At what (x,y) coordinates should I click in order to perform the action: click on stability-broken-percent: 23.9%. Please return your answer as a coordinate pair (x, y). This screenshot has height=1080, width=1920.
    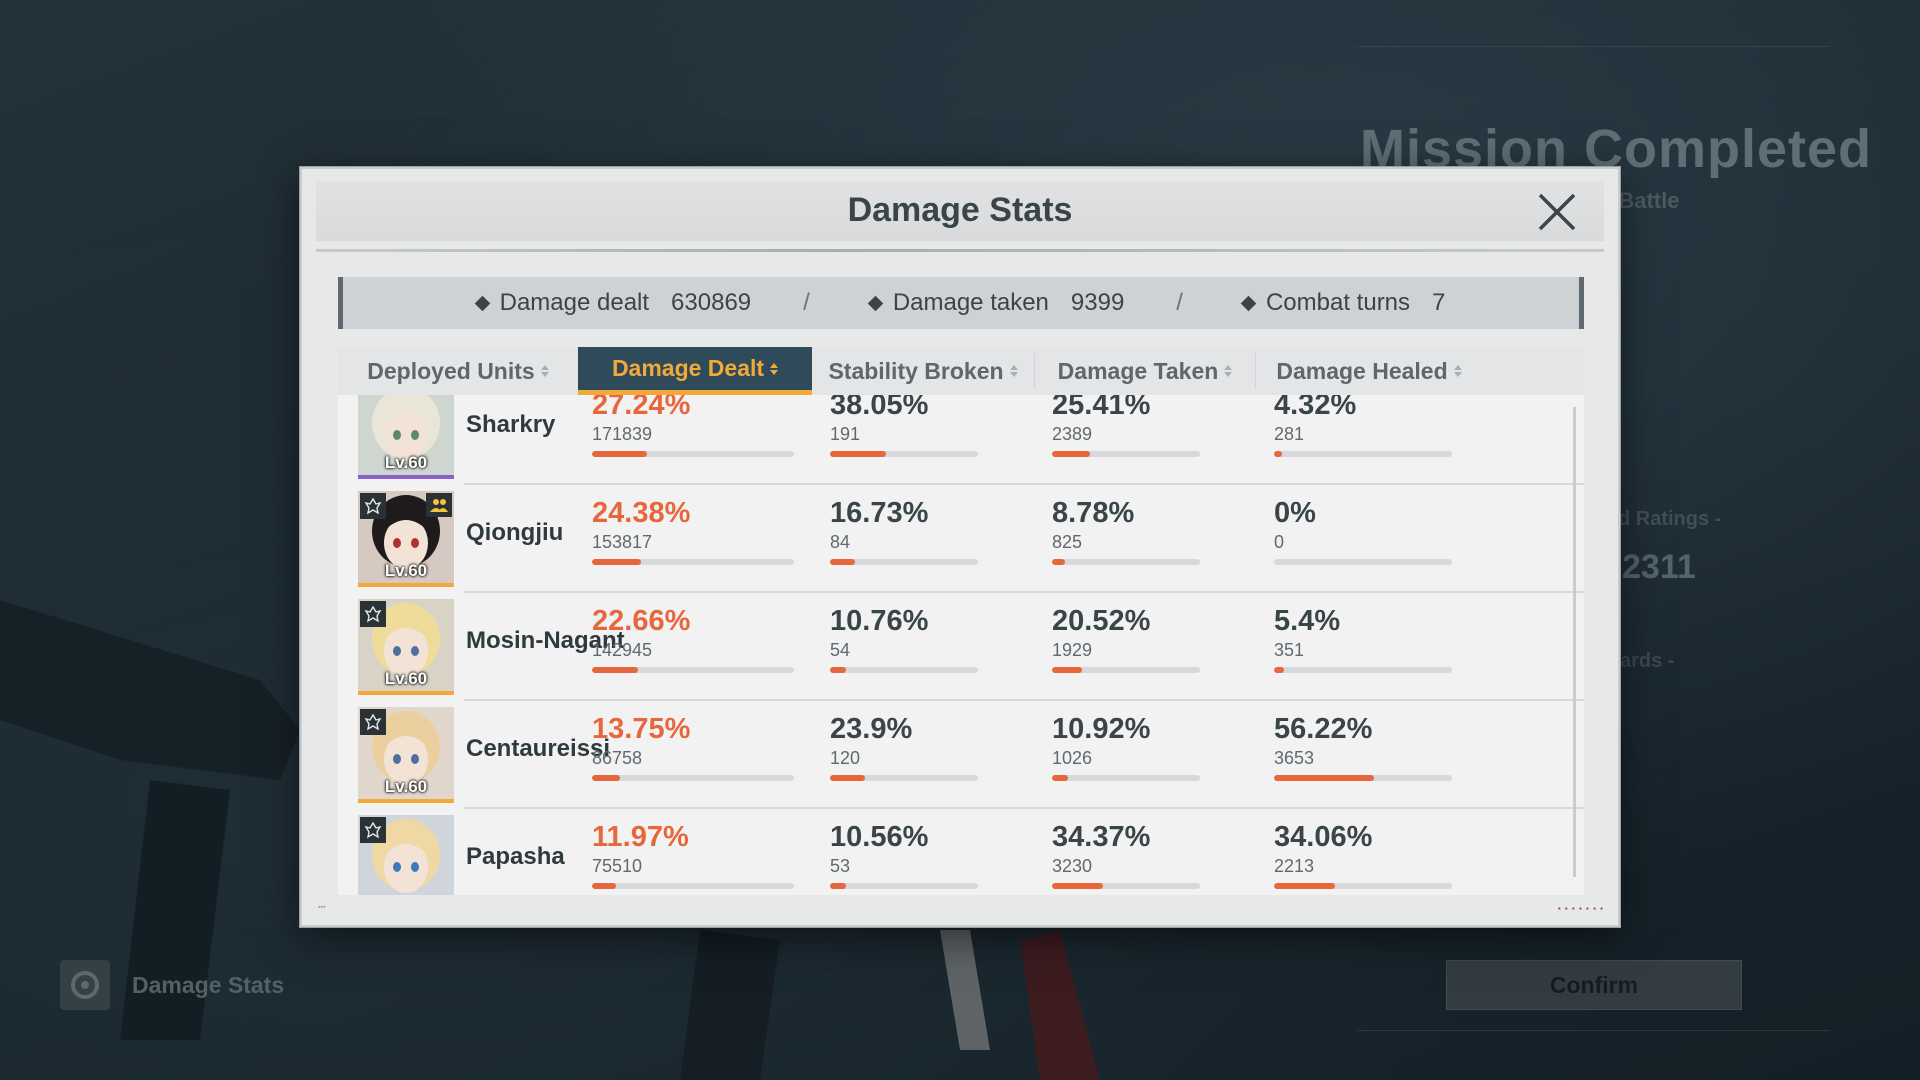
    Looking at the image, I should click on (871, 729).